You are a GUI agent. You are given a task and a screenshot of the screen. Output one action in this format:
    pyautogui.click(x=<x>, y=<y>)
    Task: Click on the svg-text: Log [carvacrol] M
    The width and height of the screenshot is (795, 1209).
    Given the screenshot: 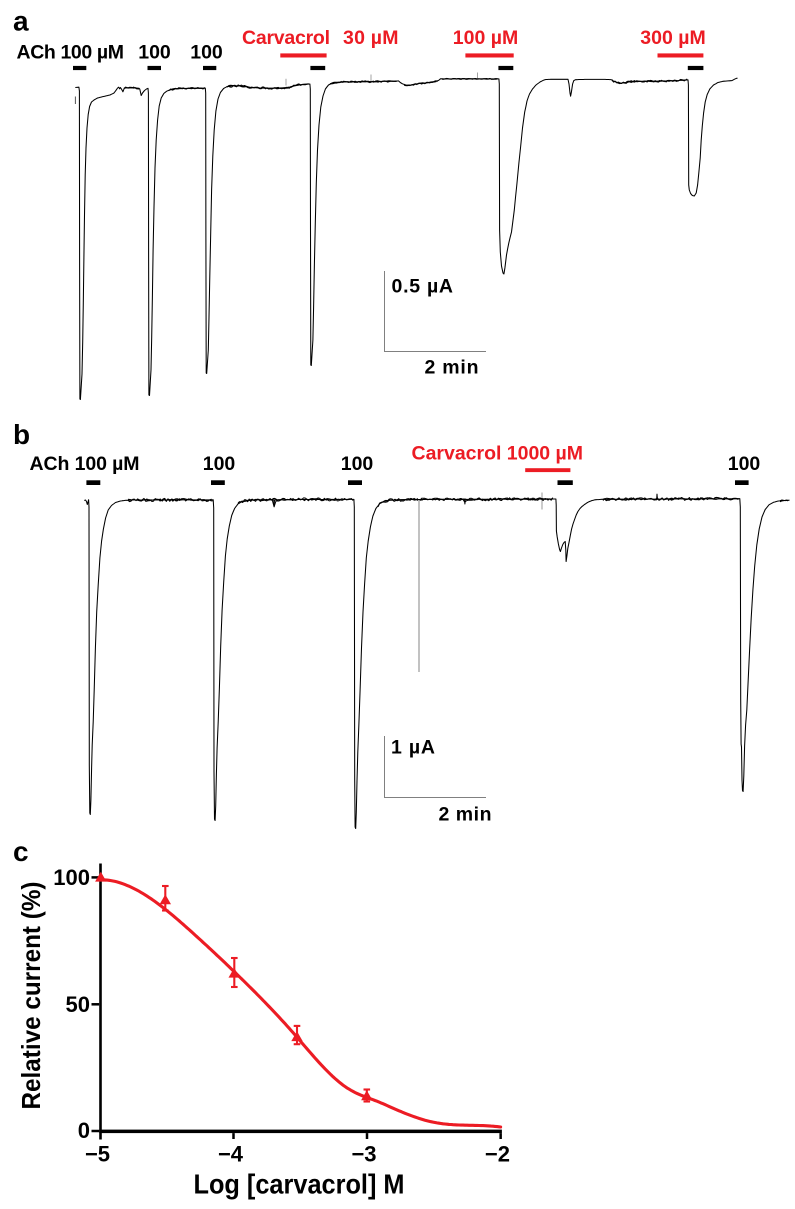 What is the action you would take?
    pyautogui.click(x=299, y=1183)
    